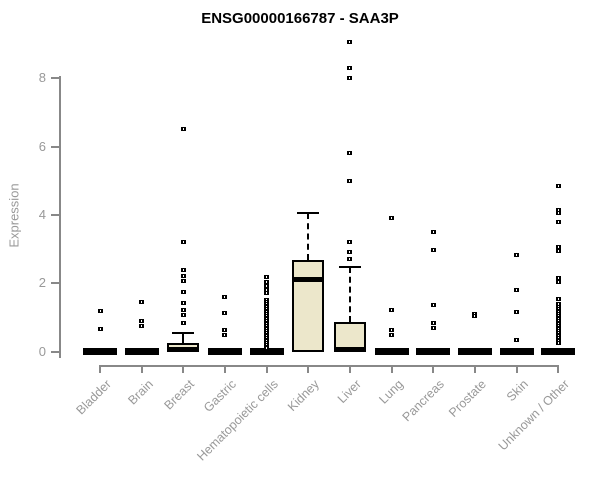 The image size is (600, 500). What do you see at coordinates (42, 351) in the screenshot?
I see `y-tick-label: 0` at bounding box center [42, 351].